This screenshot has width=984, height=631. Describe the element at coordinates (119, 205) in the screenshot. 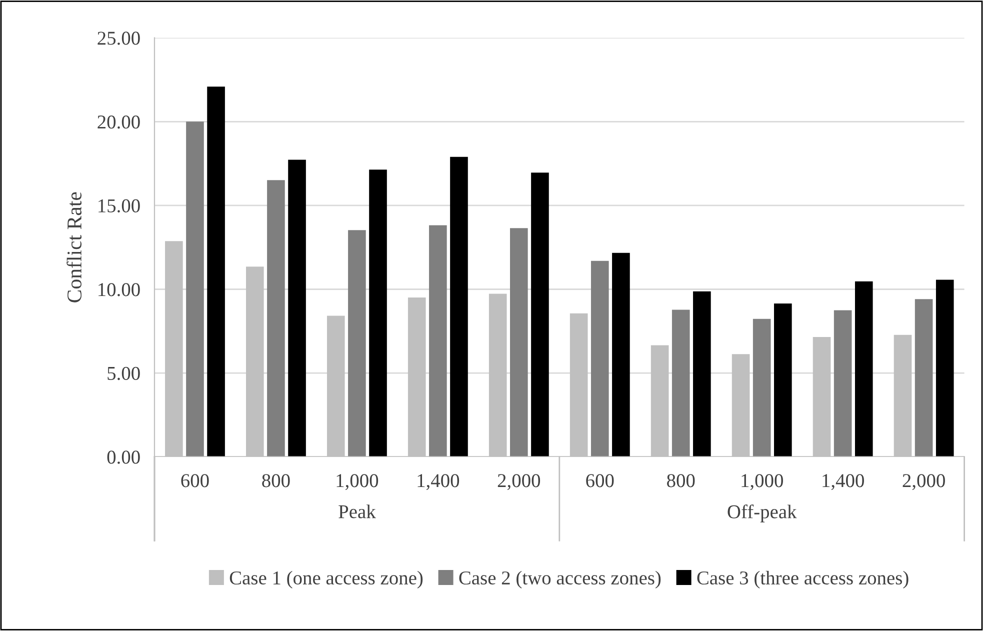

I see `y-tick-label: 15.00` at that location.